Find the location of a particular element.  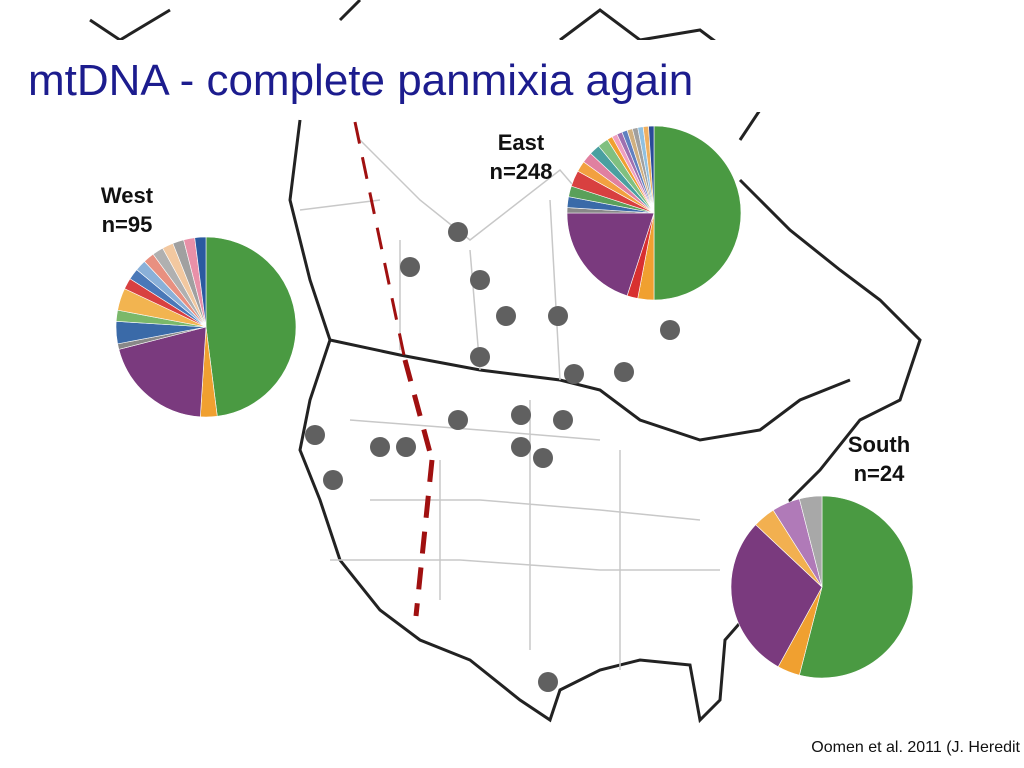

pie-title: South is located at coordinates (879, 444).